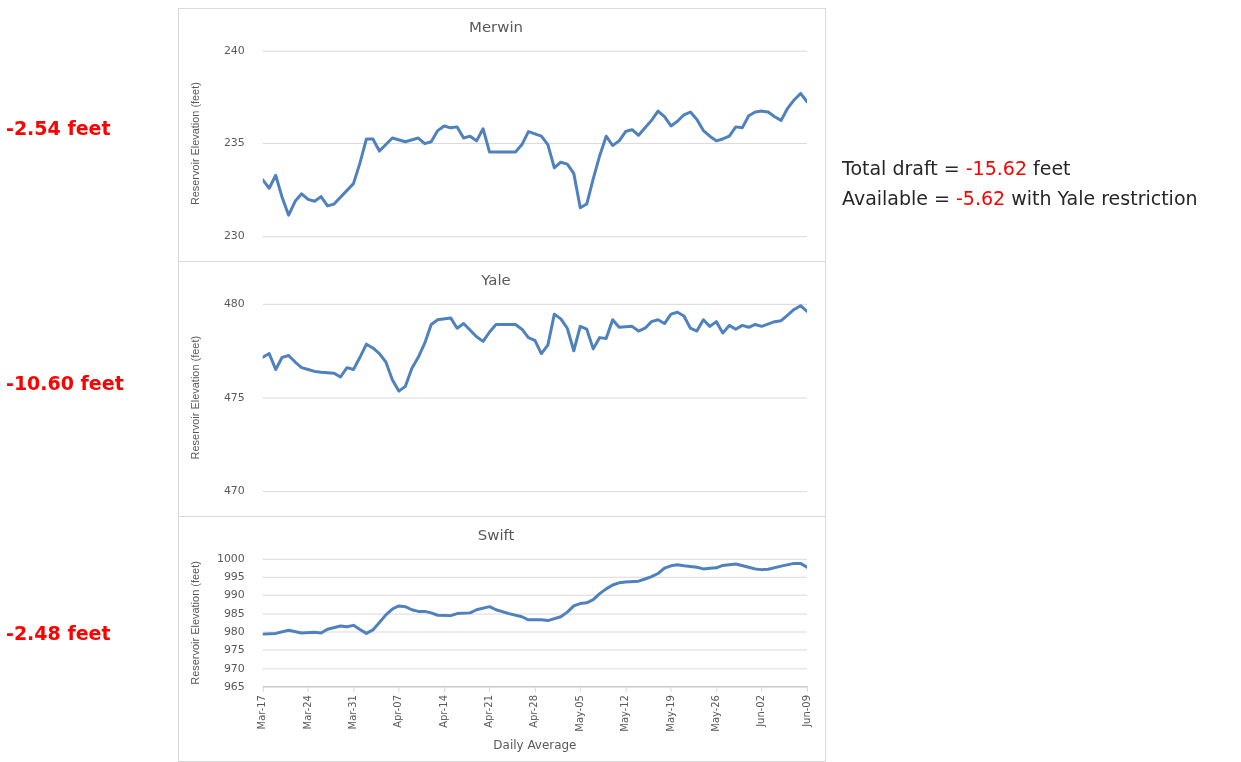  What do you see at coordinates (58, 128) in the screenshot?
I see `text: -2.54 feet` at bounding box center [58, 128].